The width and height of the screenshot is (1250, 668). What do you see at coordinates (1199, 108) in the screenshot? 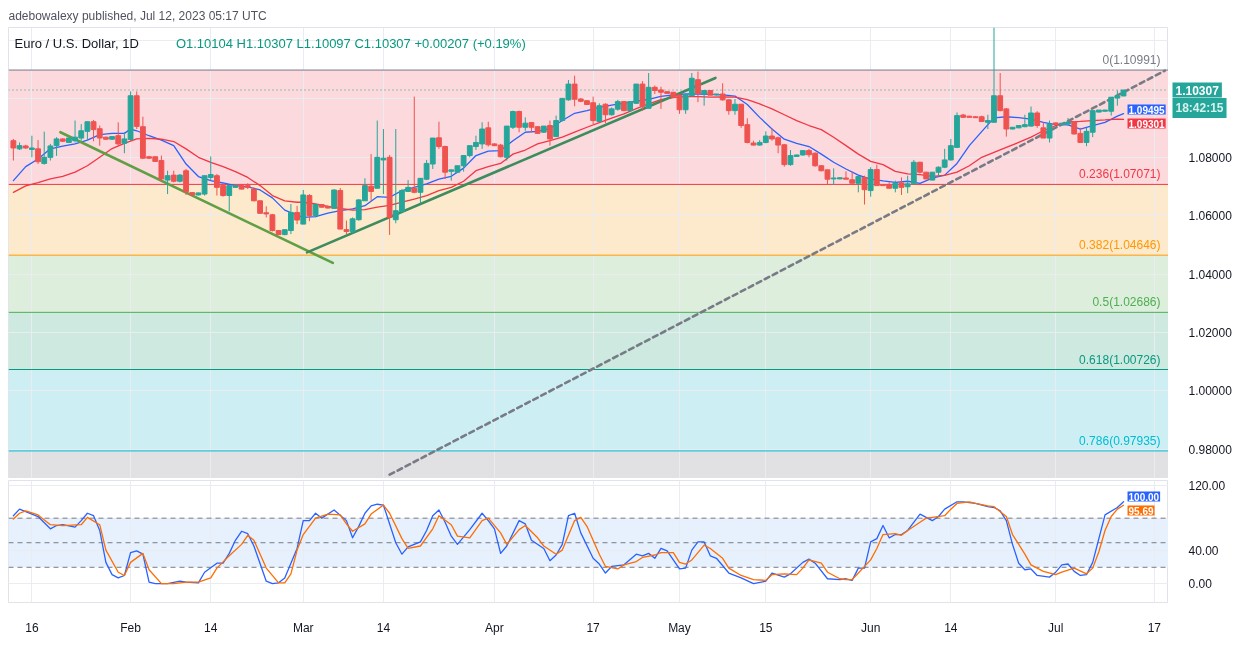
I see `text: 18:42:15` at bounding box center [1199, 108].